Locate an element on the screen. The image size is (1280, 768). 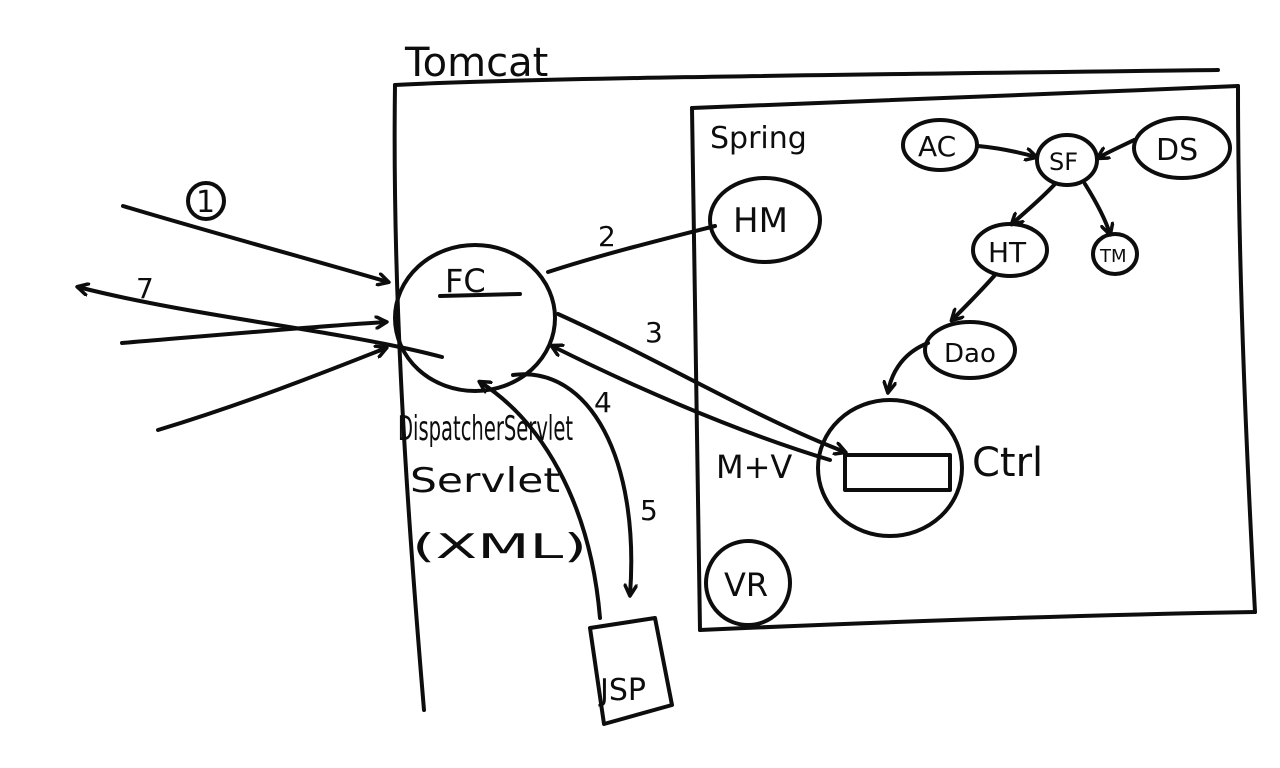
dao-node is located at coordinates (970, 350).